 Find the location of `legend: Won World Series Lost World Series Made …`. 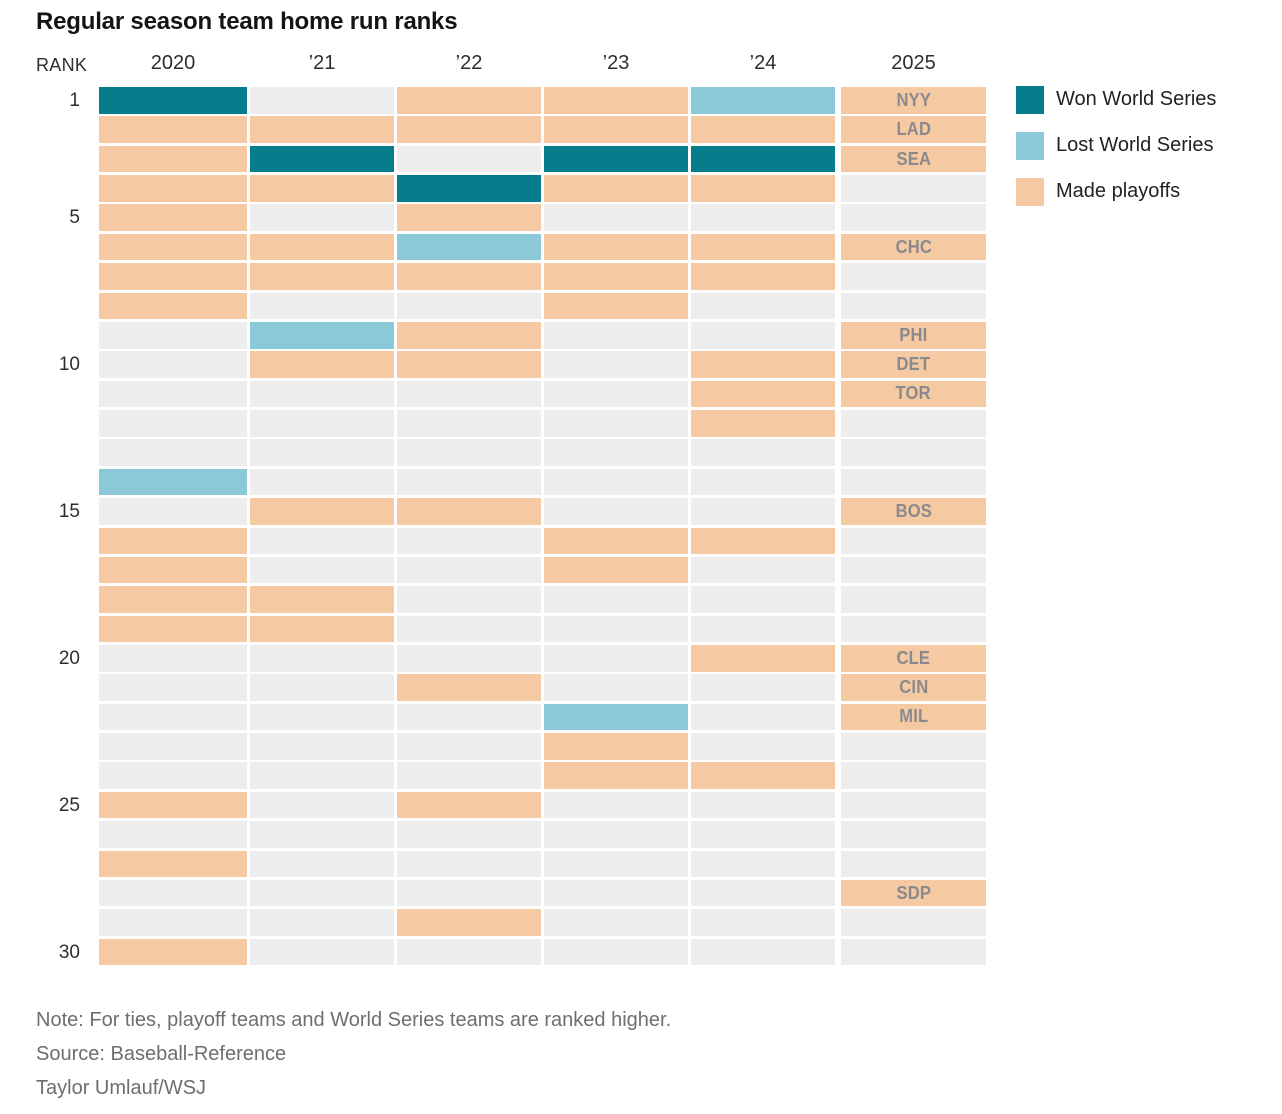

legend: Won World Series Lost World Series Made … is located at coordinates (1116, 154).